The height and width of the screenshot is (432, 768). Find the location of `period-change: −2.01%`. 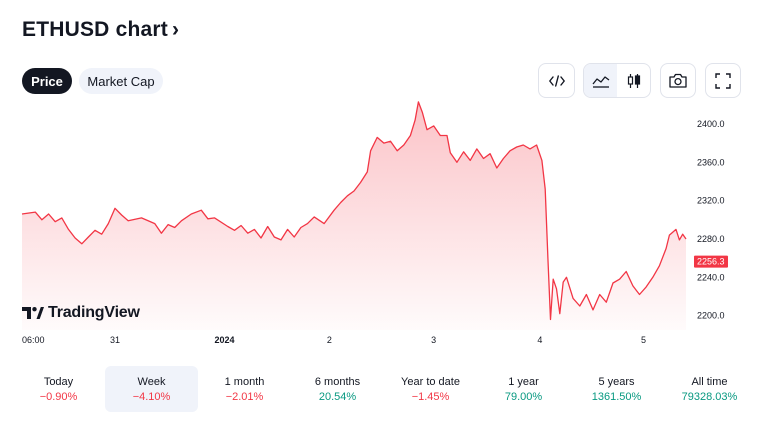

period-change: −2.01% is located at coordinates (244, 396).